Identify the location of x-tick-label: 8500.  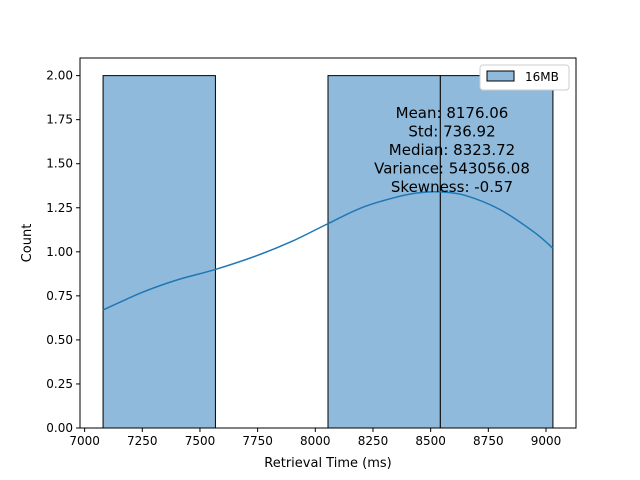
(430, 441).